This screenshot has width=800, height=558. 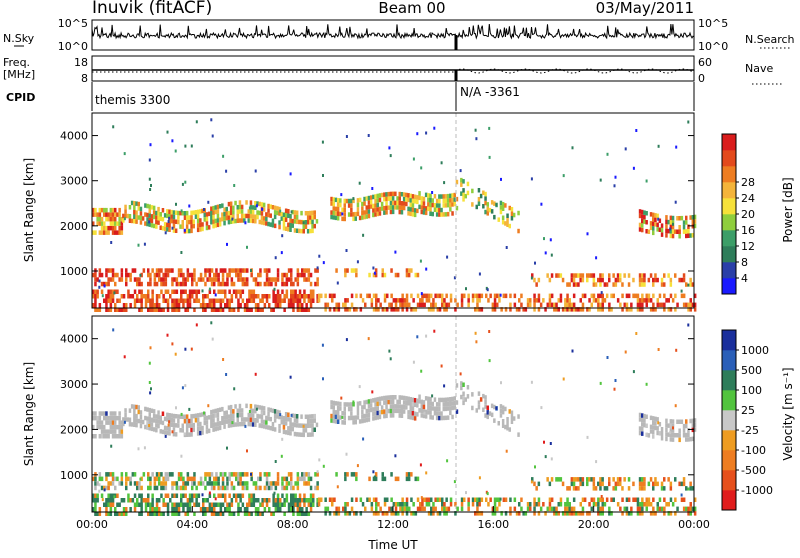 I want to click on colorbar-segment, so click(x=729, y=158).